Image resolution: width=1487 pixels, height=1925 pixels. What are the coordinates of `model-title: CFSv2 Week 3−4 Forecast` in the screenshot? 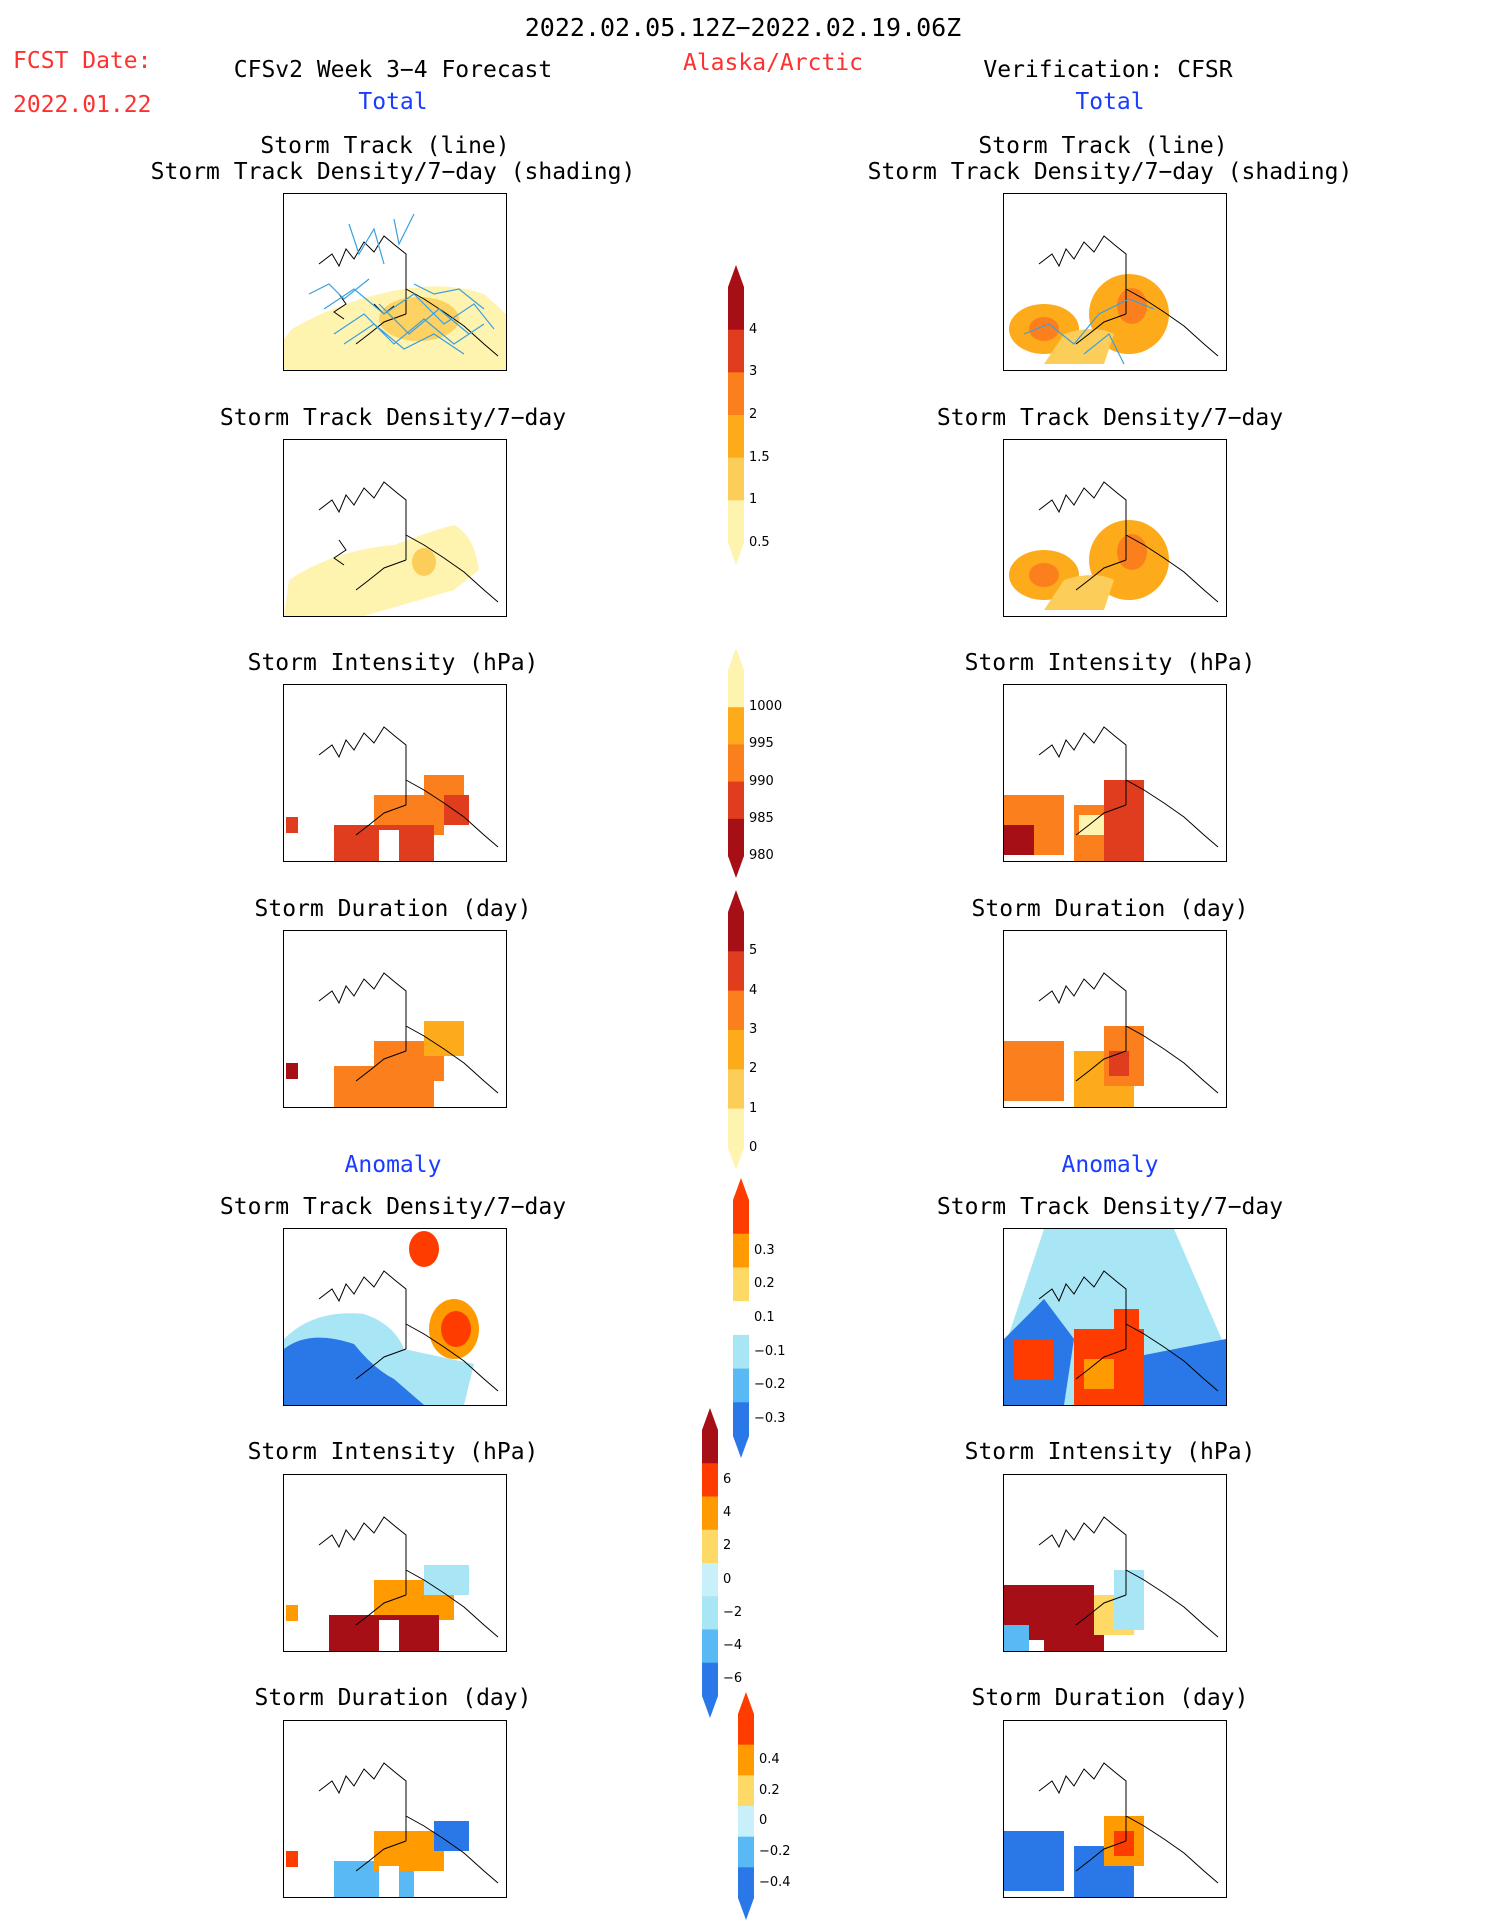 It's located at (393, 70).